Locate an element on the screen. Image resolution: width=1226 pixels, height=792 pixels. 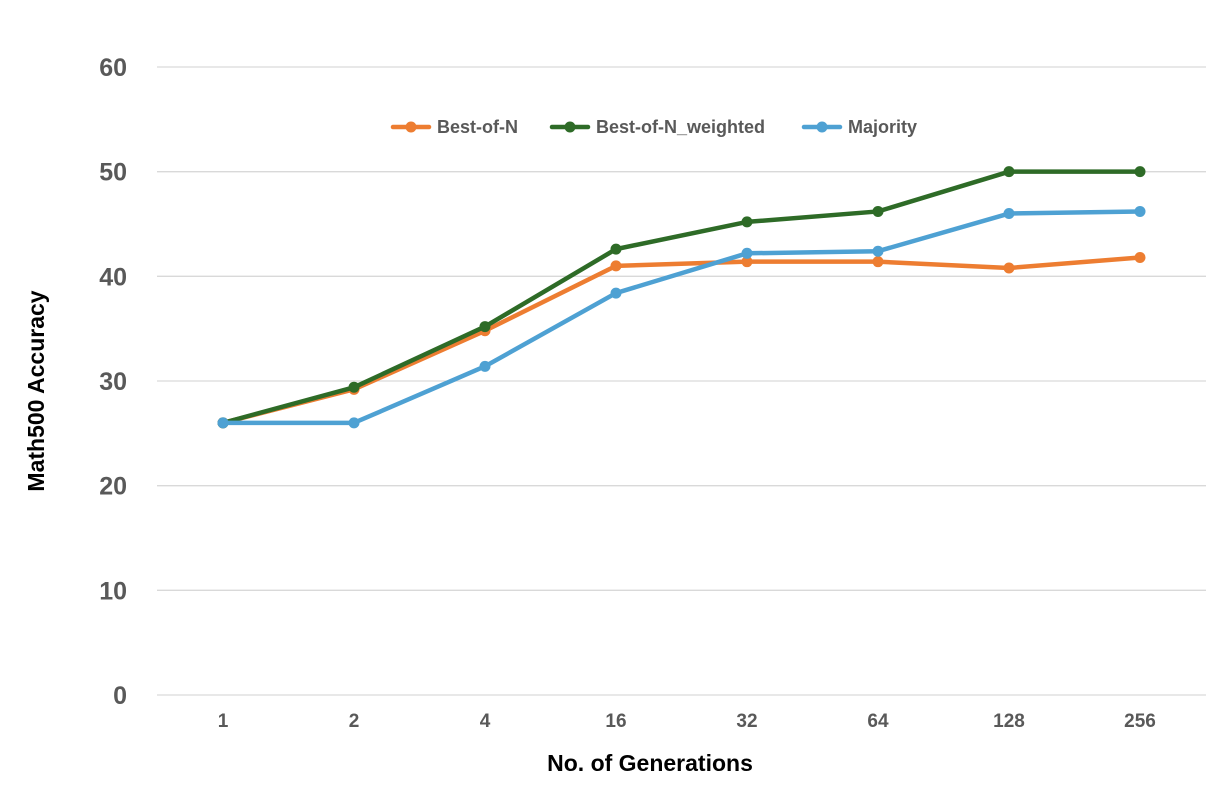
y-axis-title: Math500 Accuracy is located at coordinates (36, 390).